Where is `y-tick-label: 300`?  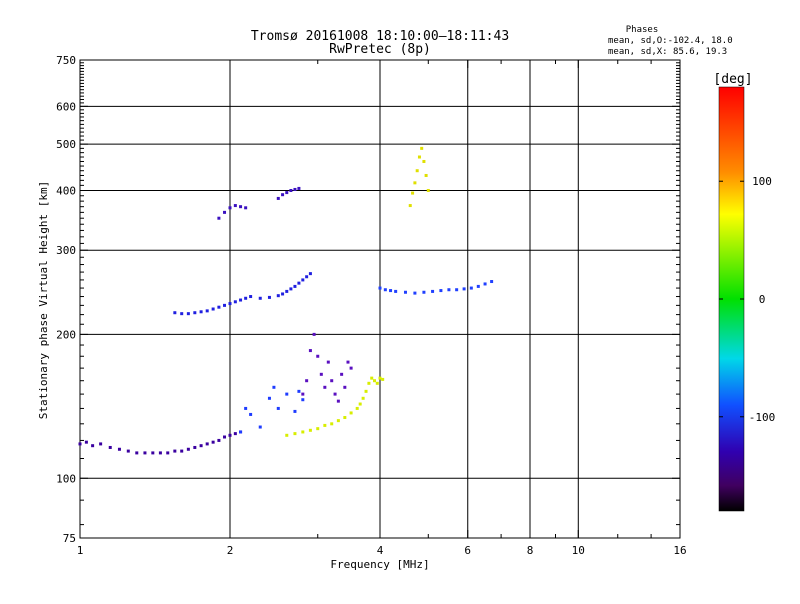 y-tick-label: 300 is located at coordinates (66, 250).